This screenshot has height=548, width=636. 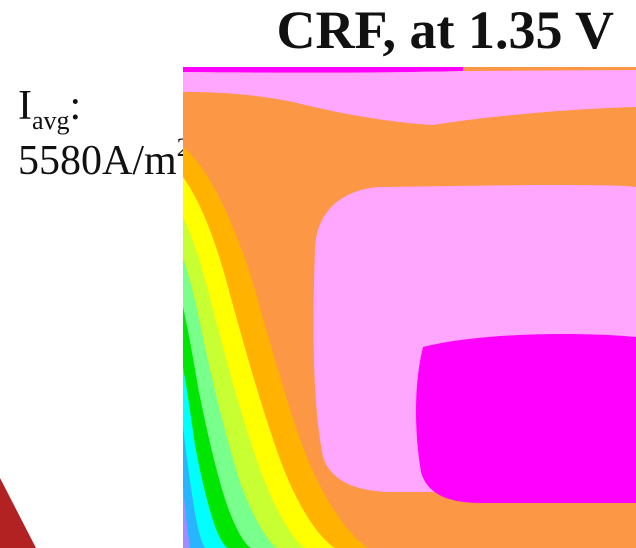 What do you see at coordinates (186, 517) in the screenshot?
I see `contour-band-lavender` at bounding box center [186, 517].